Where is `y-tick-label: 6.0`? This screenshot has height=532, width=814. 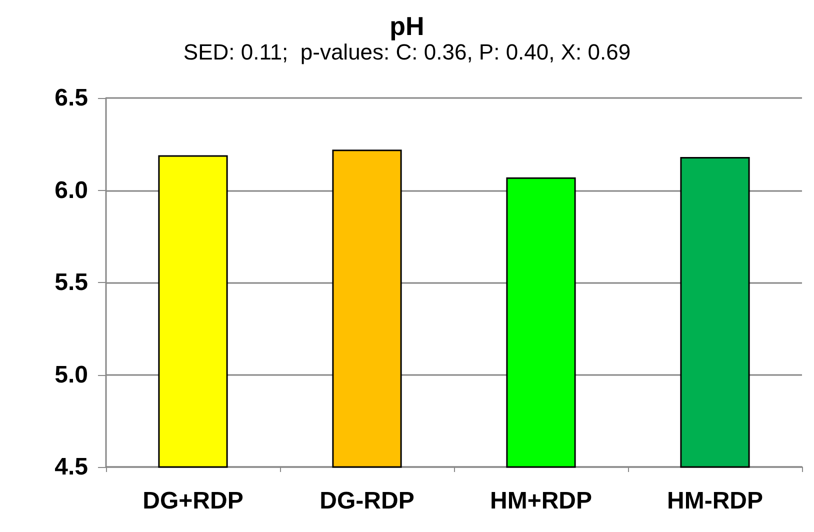
y-tick-label: 6.0 is located at coordinates (71, 190).